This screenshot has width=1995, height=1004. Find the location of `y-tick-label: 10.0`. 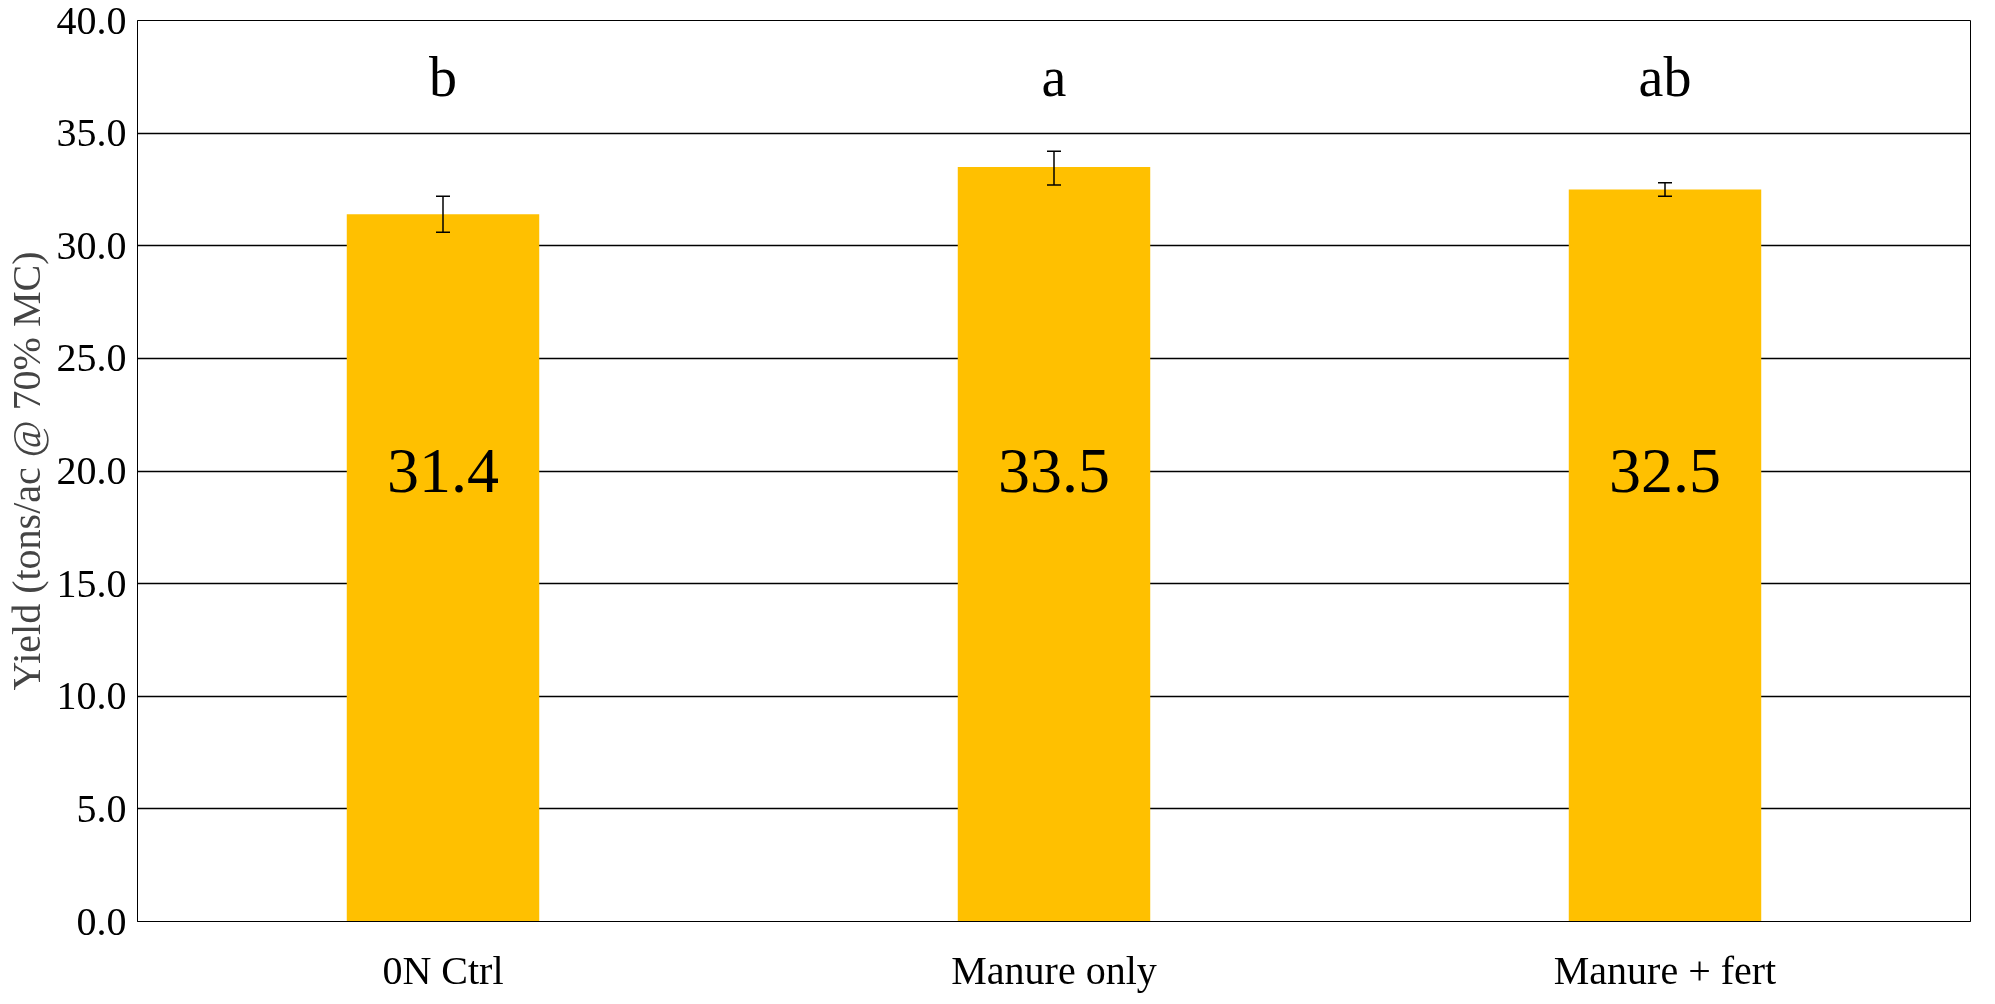

y-tick-label: 10.0 is located at coordinates (91, 696).